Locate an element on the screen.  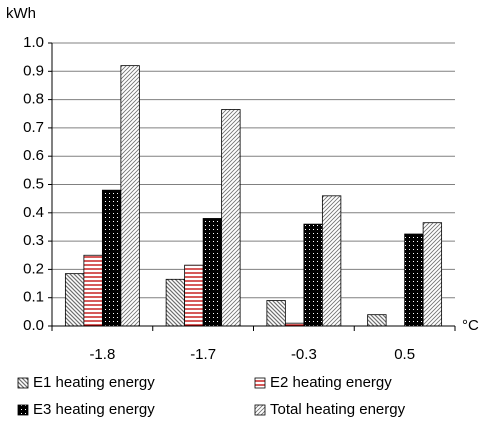
x-unit: °C is located at coordinates (470, 325).